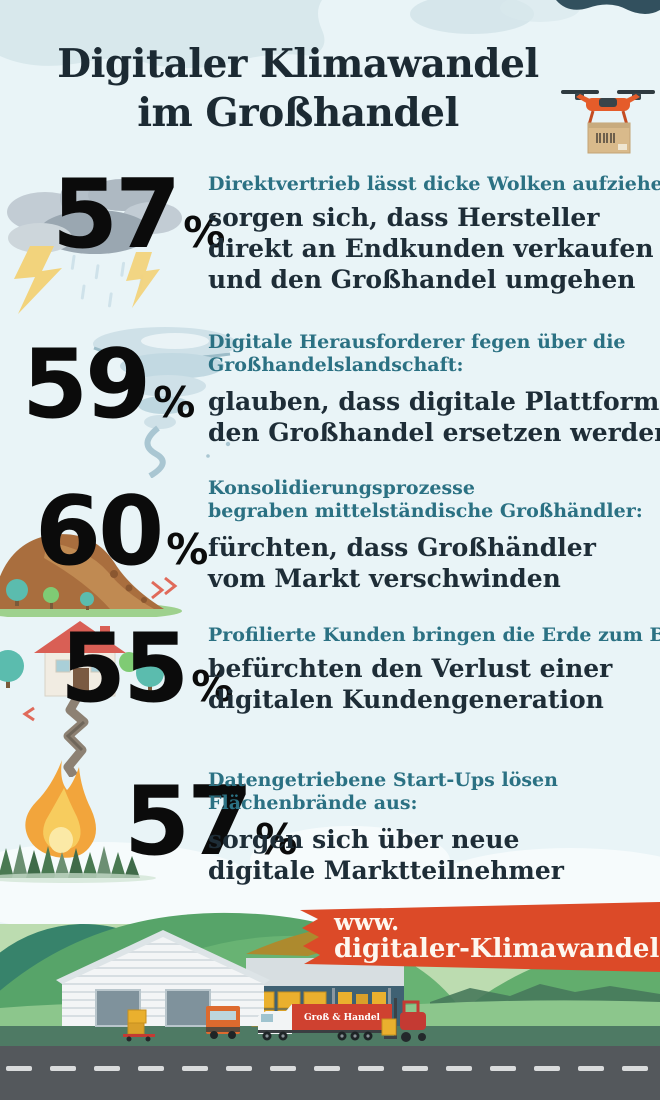  I want to click on stat-body-line: vom Markt verschwinden, so click(384, 578).